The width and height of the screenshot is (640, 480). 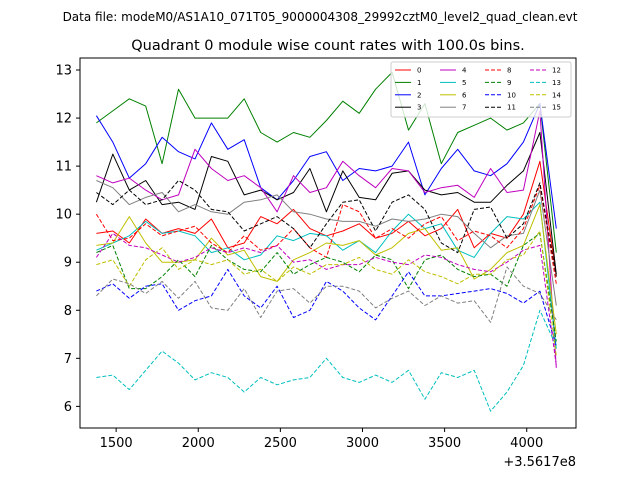 I want to click on legend-label-9: 9, so click(x=509, y=83).